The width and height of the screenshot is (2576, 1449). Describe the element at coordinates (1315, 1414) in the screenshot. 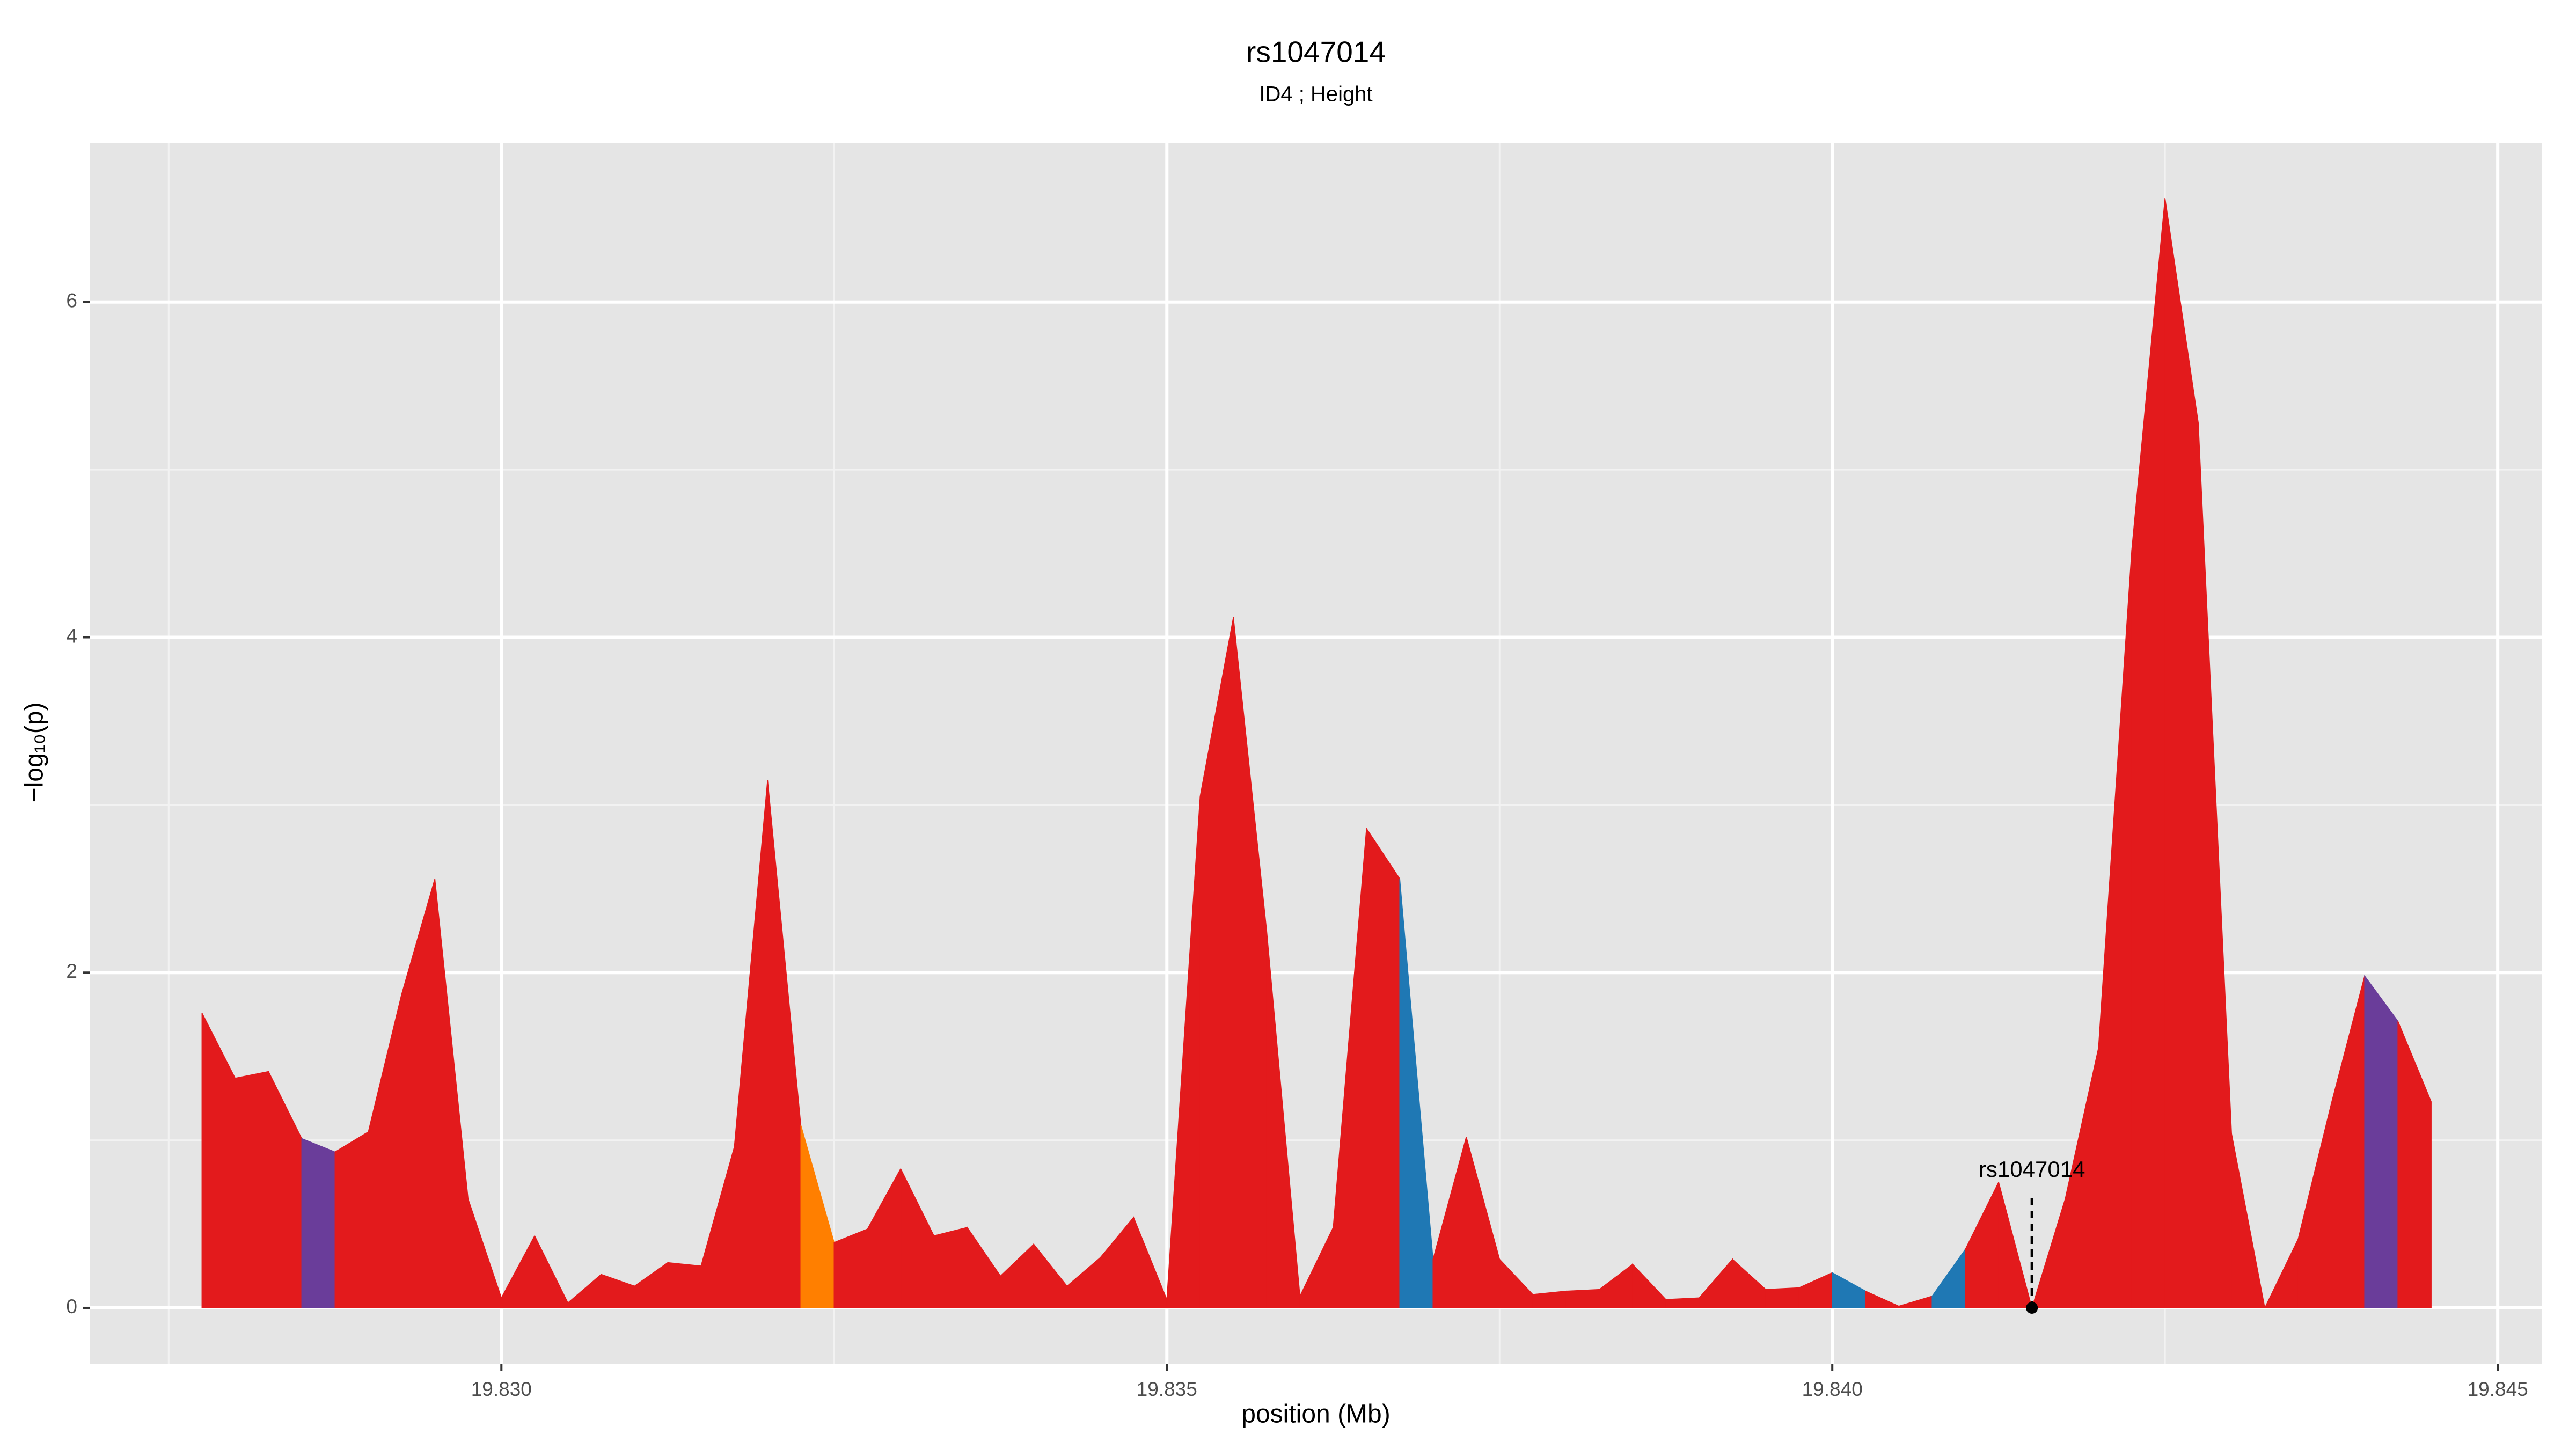

I see `x-axis-title: position (Mb)` at that location.